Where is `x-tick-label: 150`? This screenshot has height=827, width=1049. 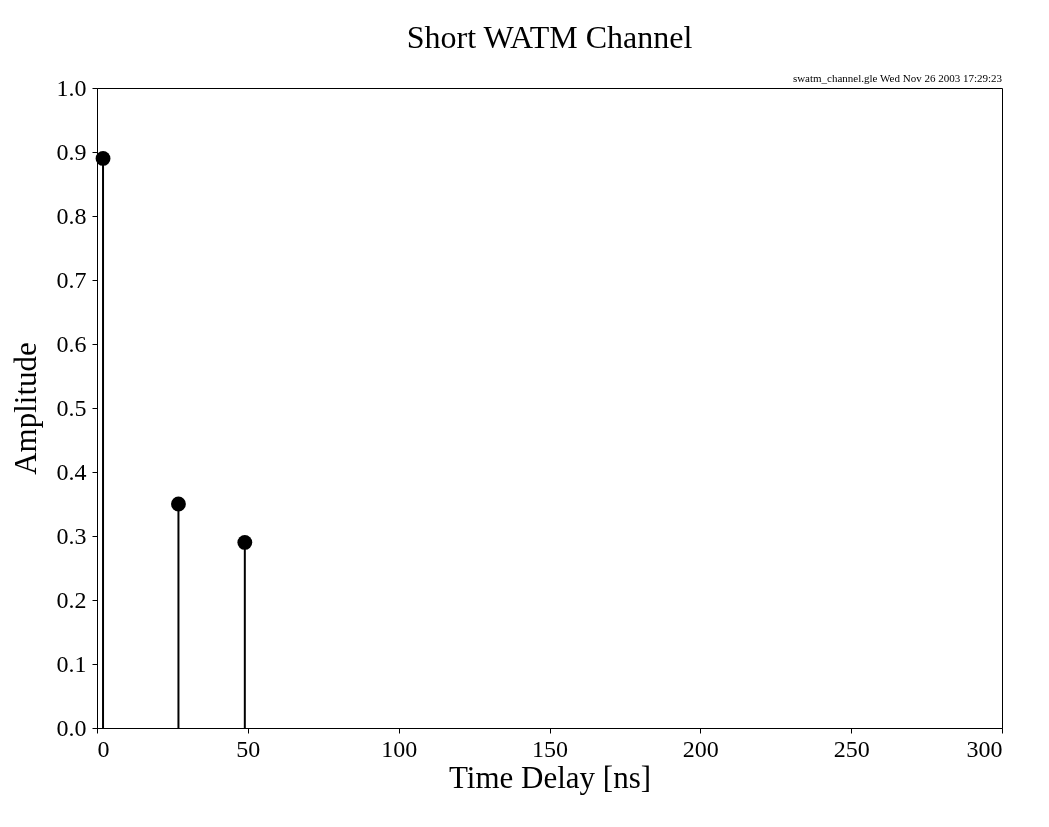 x-tick-label: 150 is located at coordinates (550, 748).